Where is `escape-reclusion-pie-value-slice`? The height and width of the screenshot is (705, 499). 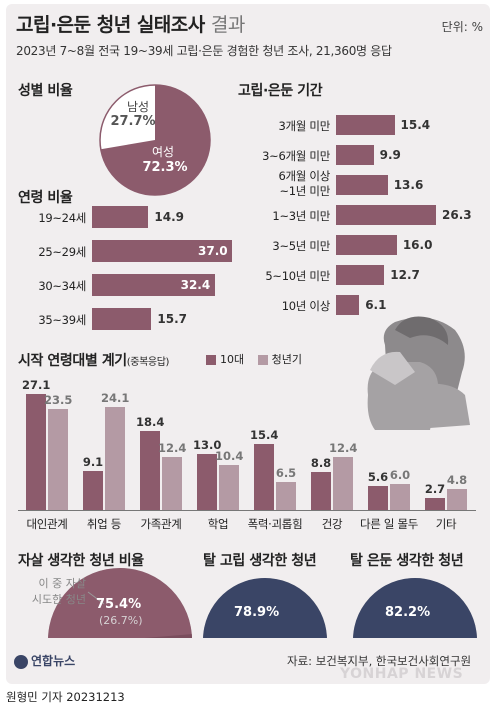
escape-reclusion-pie-value-slice is located at coordinates (415, 608).